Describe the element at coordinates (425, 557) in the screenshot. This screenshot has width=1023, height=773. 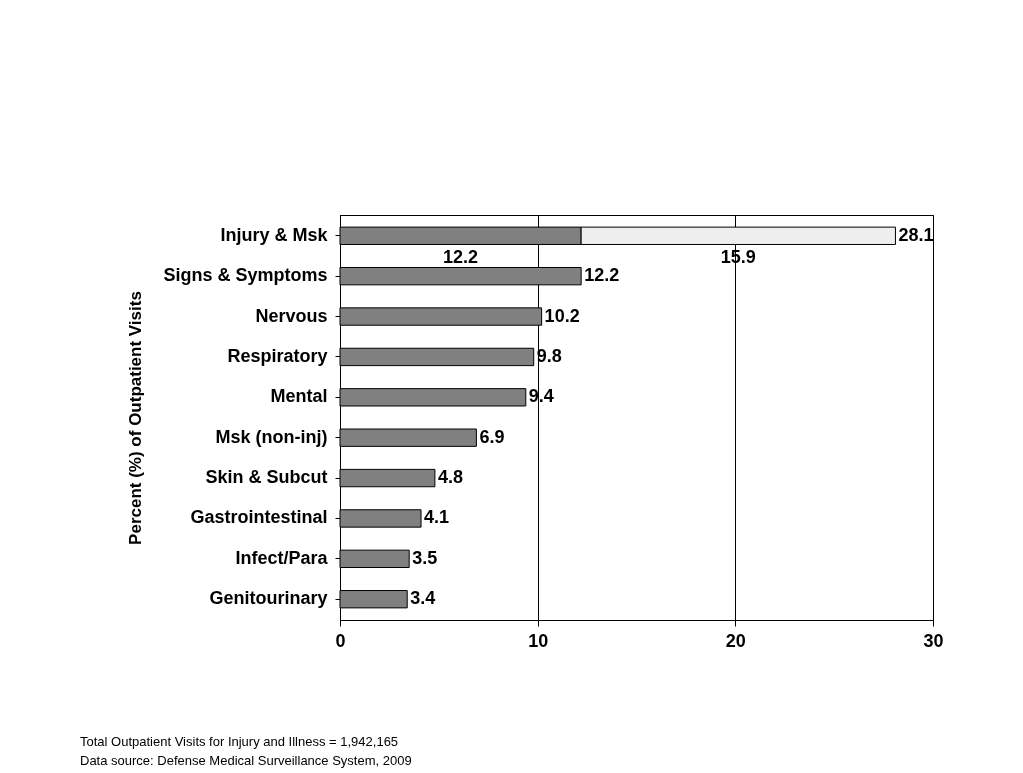
I see `data-label: 3.5` at that location.